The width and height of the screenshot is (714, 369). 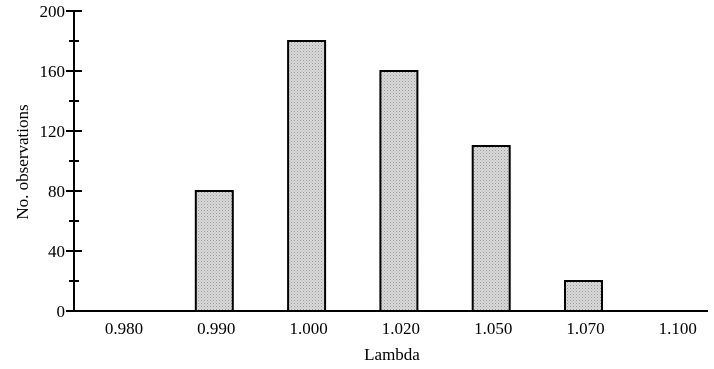 I want to click on x-tick-label: 0.980, so click(x=124, y=328).